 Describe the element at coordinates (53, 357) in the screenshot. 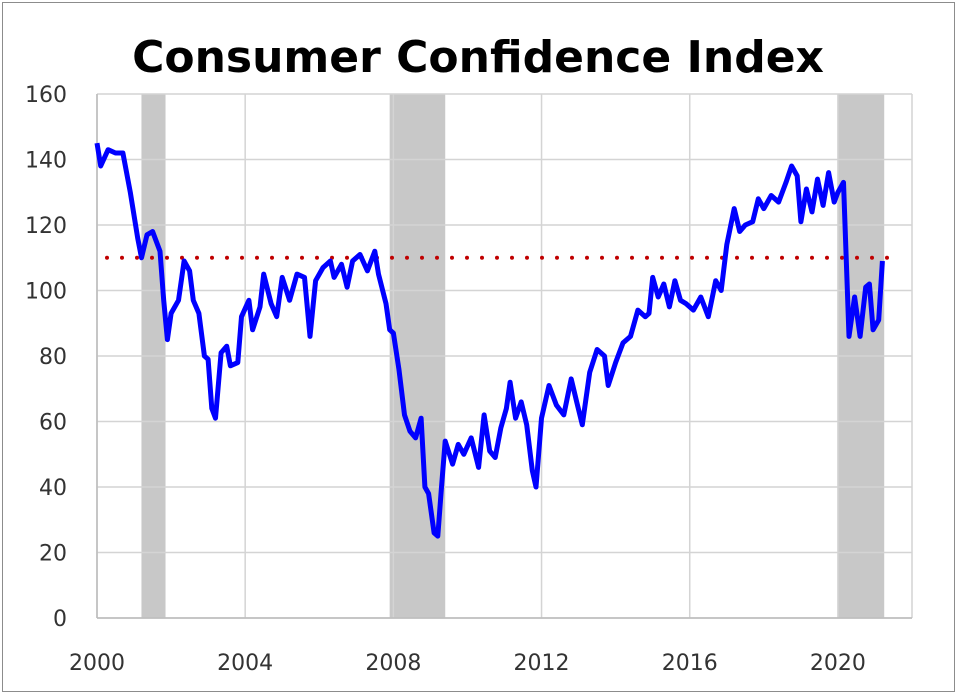

I see `y-tick-label: 80` at that location.